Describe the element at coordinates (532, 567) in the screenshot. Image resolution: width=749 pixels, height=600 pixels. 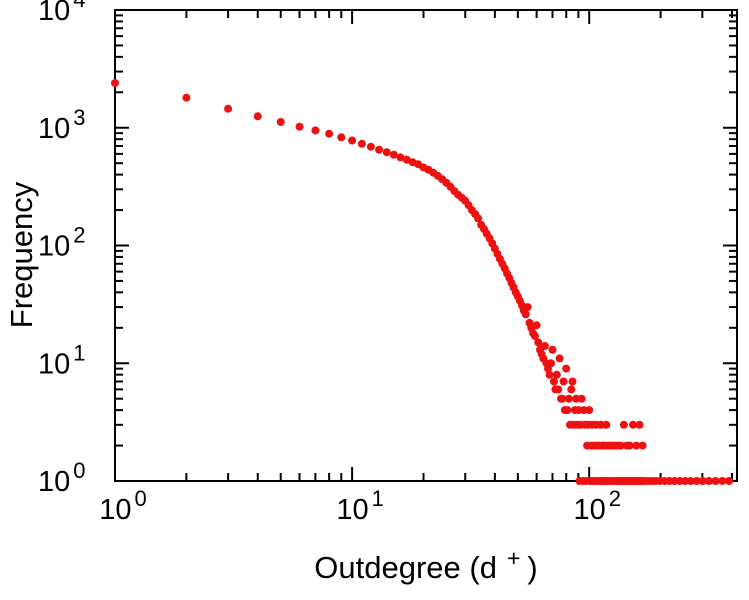
I see `x-axis-title-close: )` at that location.